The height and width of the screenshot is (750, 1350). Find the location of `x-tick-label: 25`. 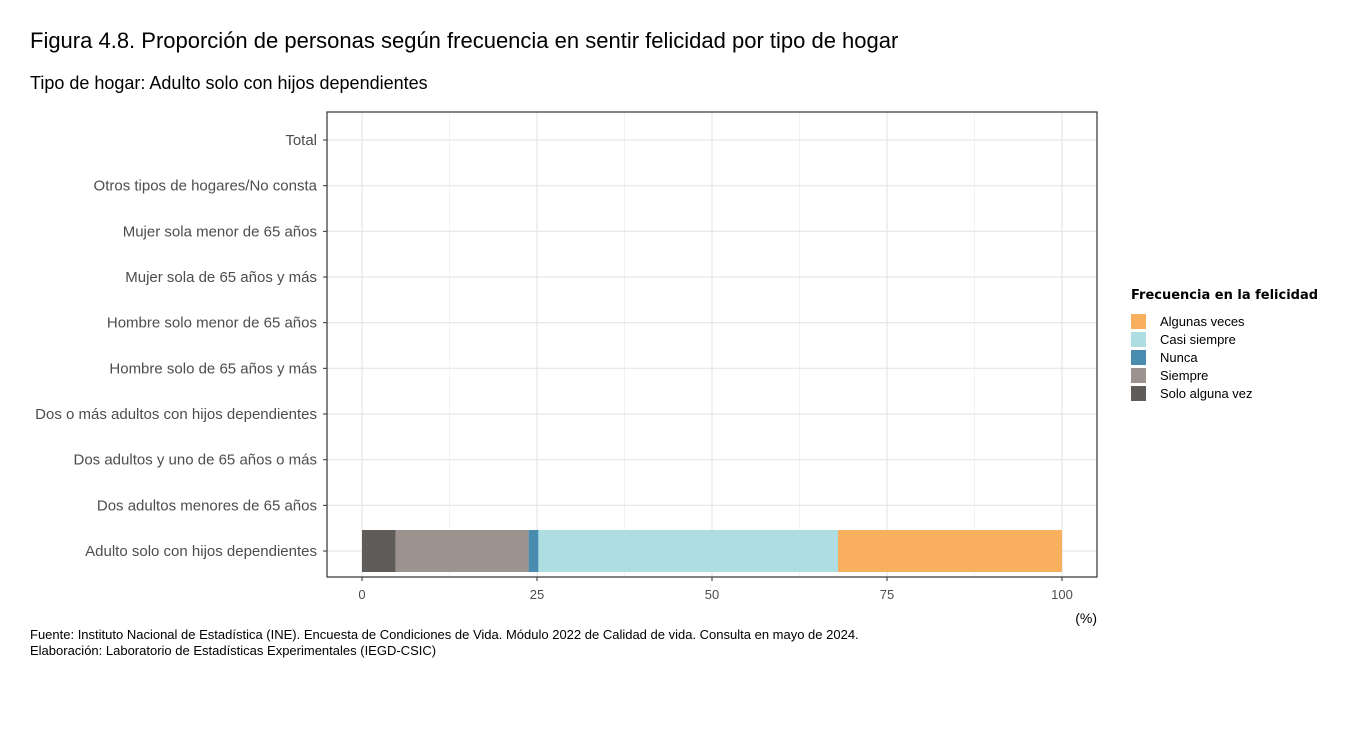

x-tick-label: 25 is located at coordinates (537, 594).